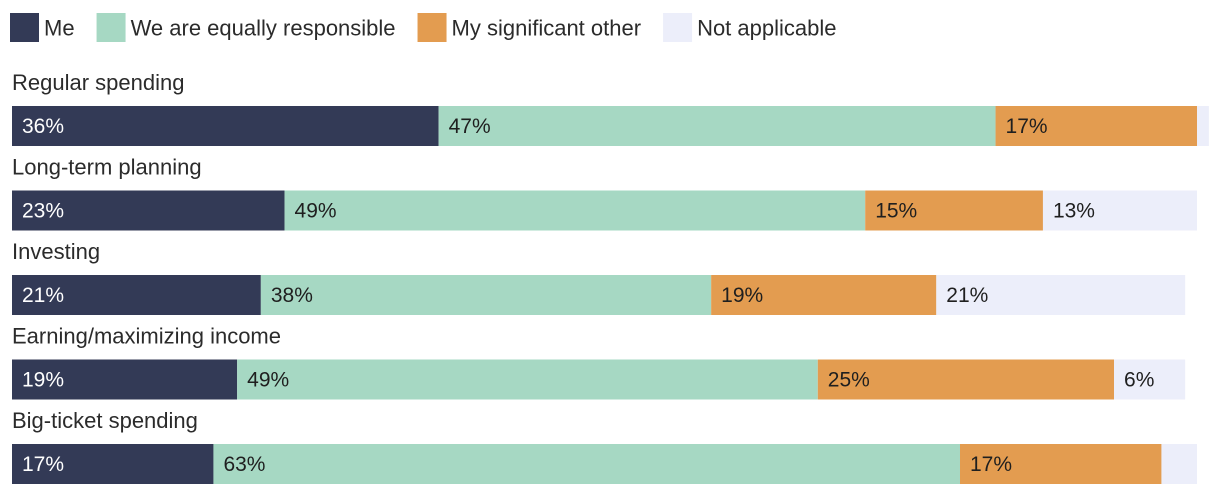  Describe the element at coordinates (225, 126) in the screenshot. I see `bar-segment-regular-spending-me` at that location.